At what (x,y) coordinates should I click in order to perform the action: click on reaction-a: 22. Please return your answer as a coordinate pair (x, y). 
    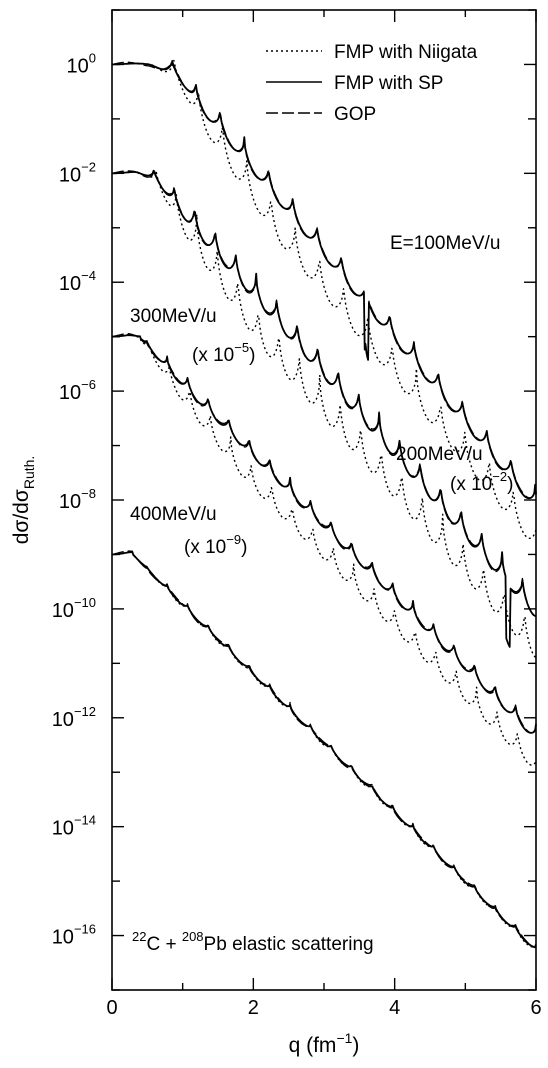
    Looking at the image, I should click on (139, 936).